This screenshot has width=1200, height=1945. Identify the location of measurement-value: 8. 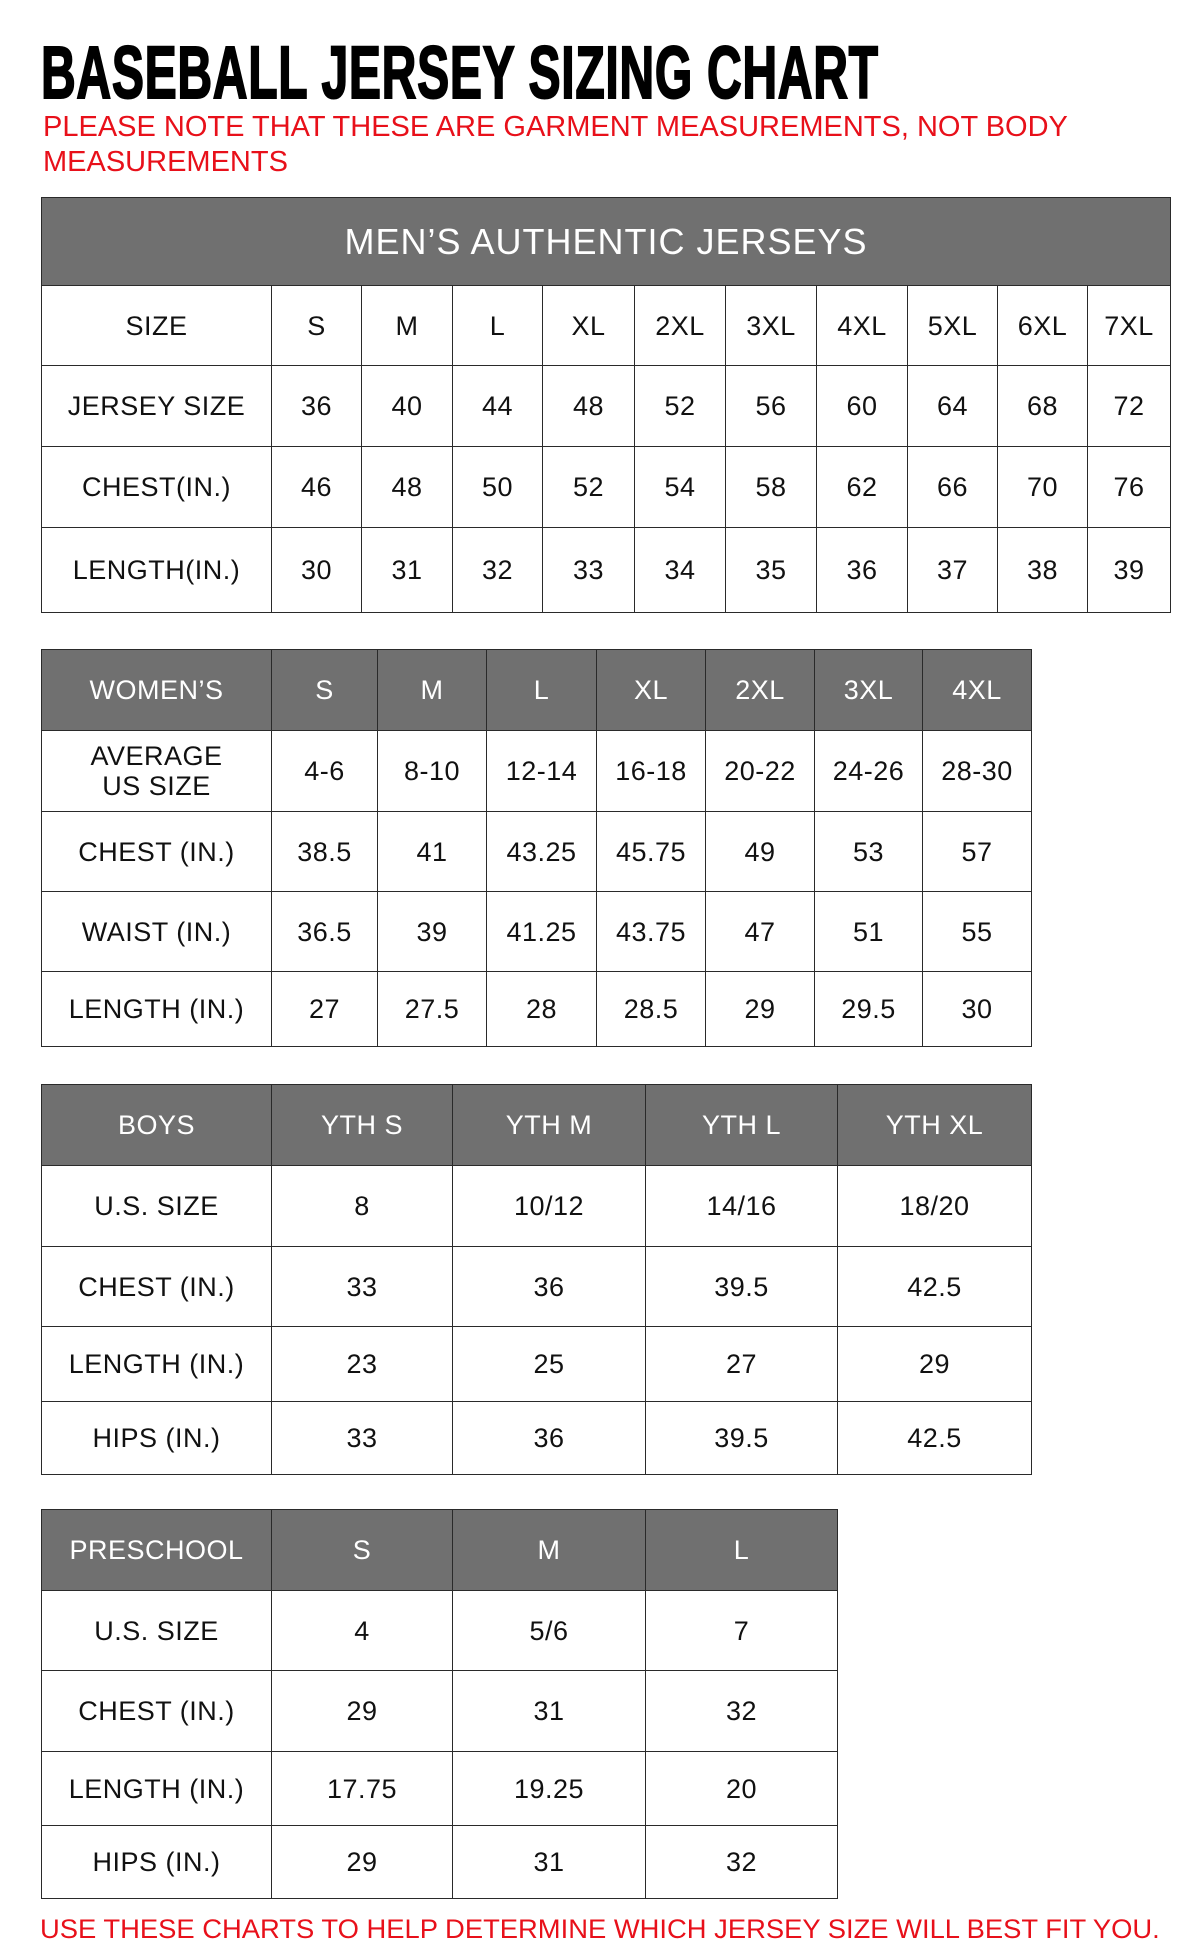
(362, 1206).